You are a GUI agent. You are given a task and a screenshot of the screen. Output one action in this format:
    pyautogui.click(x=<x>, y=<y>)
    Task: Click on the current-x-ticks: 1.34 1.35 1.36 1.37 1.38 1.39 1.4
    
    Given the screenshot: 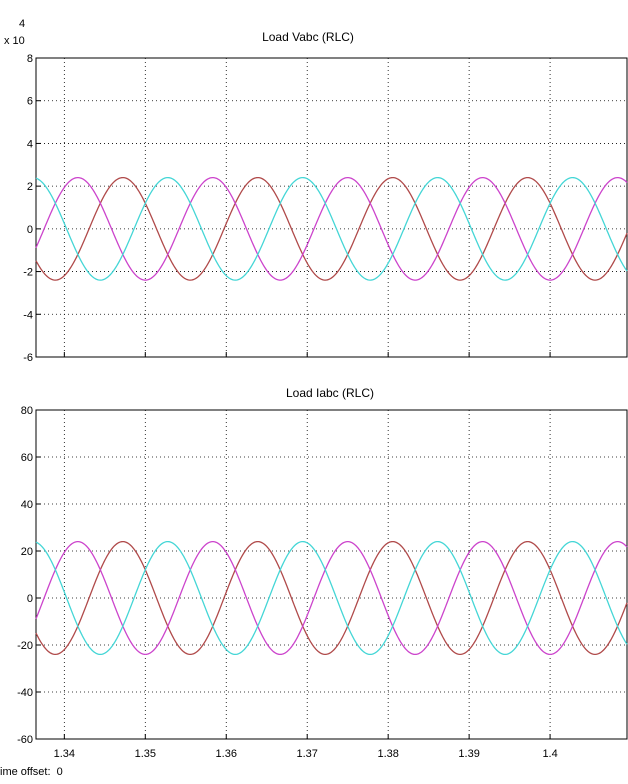 What is the action you would take?
    pyautogui.click(x=306, y=747)
    